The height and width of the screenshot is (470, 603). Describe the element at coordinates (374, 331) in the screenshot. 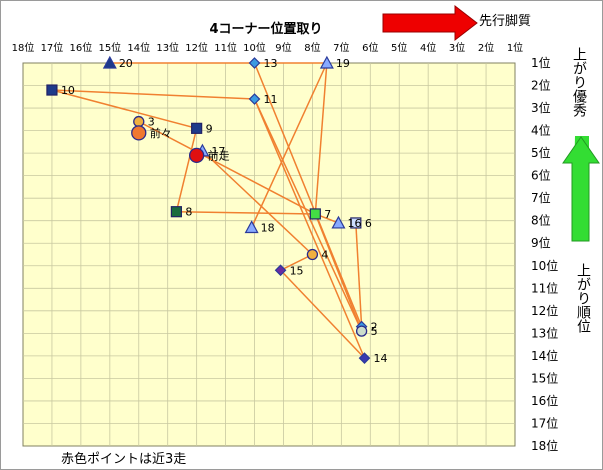

I see `point-label: 5` at that location.